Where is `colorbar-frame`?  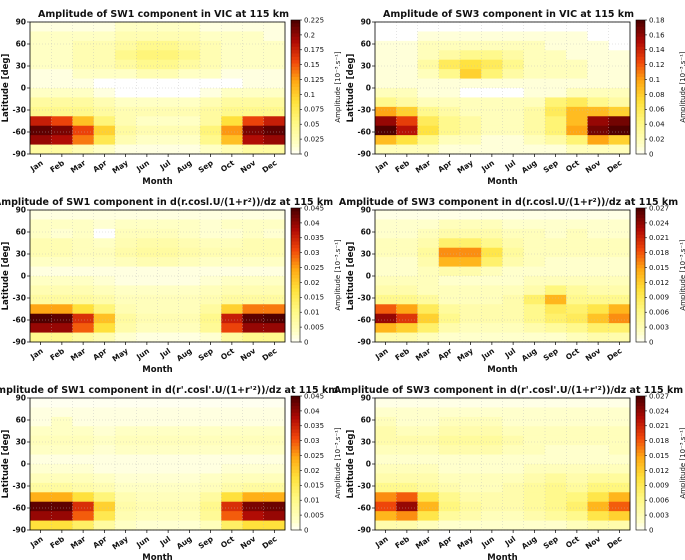 colorbar-frame is located at coordinates (295, 463).